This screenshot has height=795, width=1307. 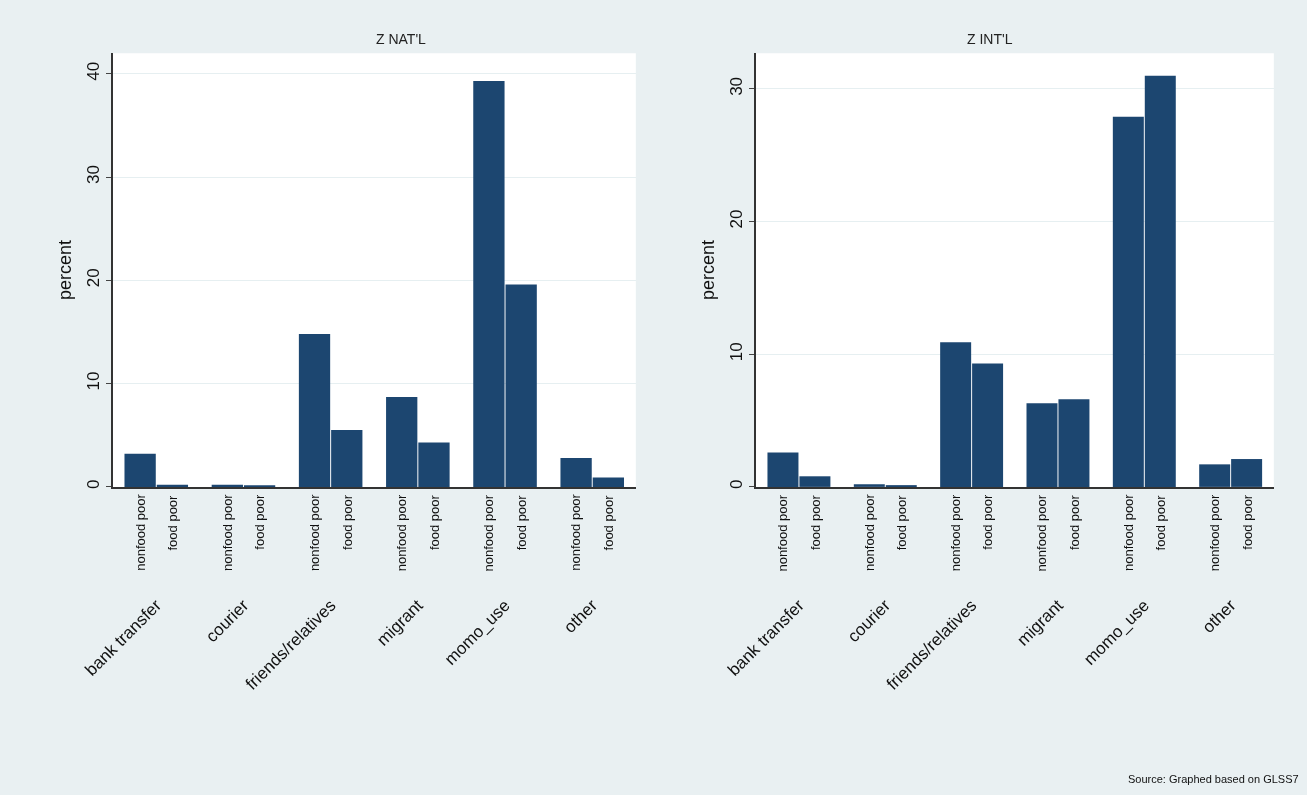 I want to click on chart-title: Z INT'L, so click(x=990, y=39).